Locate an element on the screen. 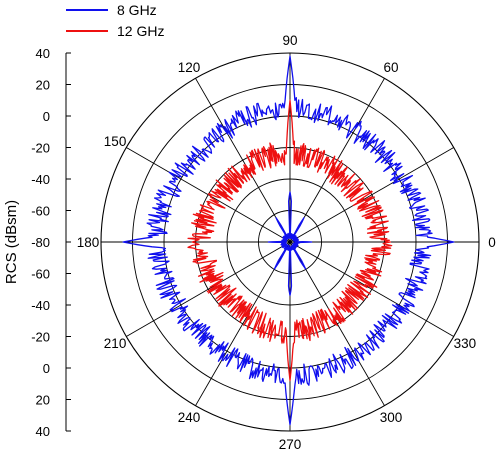 Image resolution: width=500 pixels, height=458 pixels. angle-tick-label: 210 is located at coordinates (115, 343).